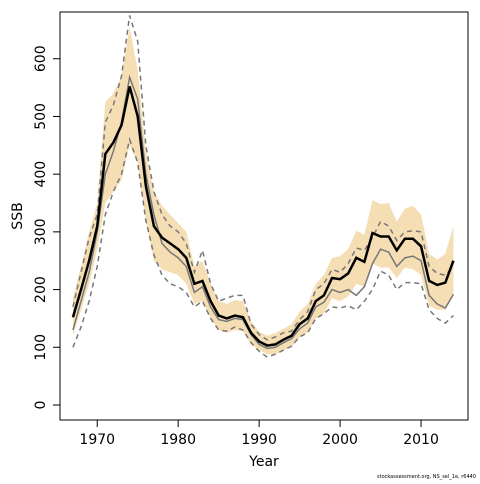 The height and width of the screenshot is (484, 480). I want to click on footnote: stockassessment.org, NS_sel_1e, r6440, so click(426, 477).